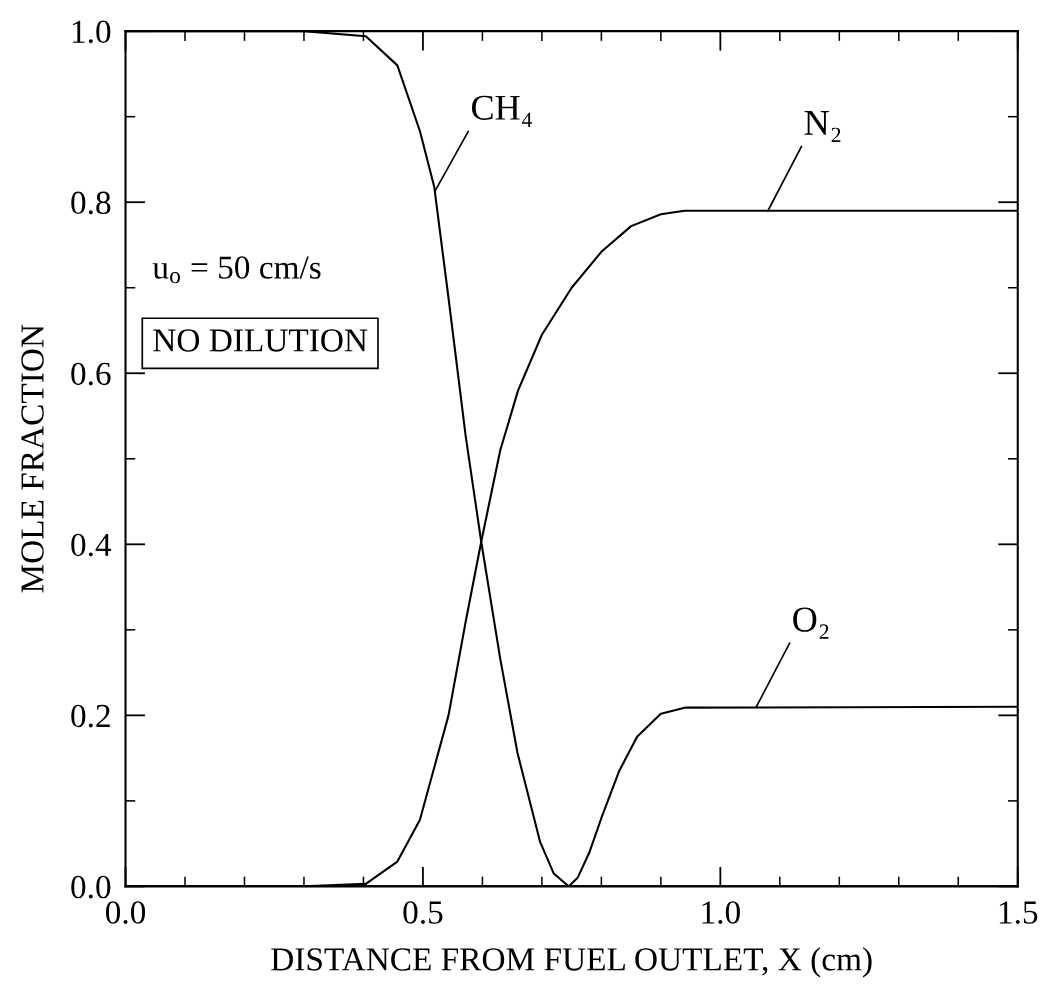 This screenshot has width=1046, height=1005. I want to click on x-tick-label: 0.0, so click(125, 912).